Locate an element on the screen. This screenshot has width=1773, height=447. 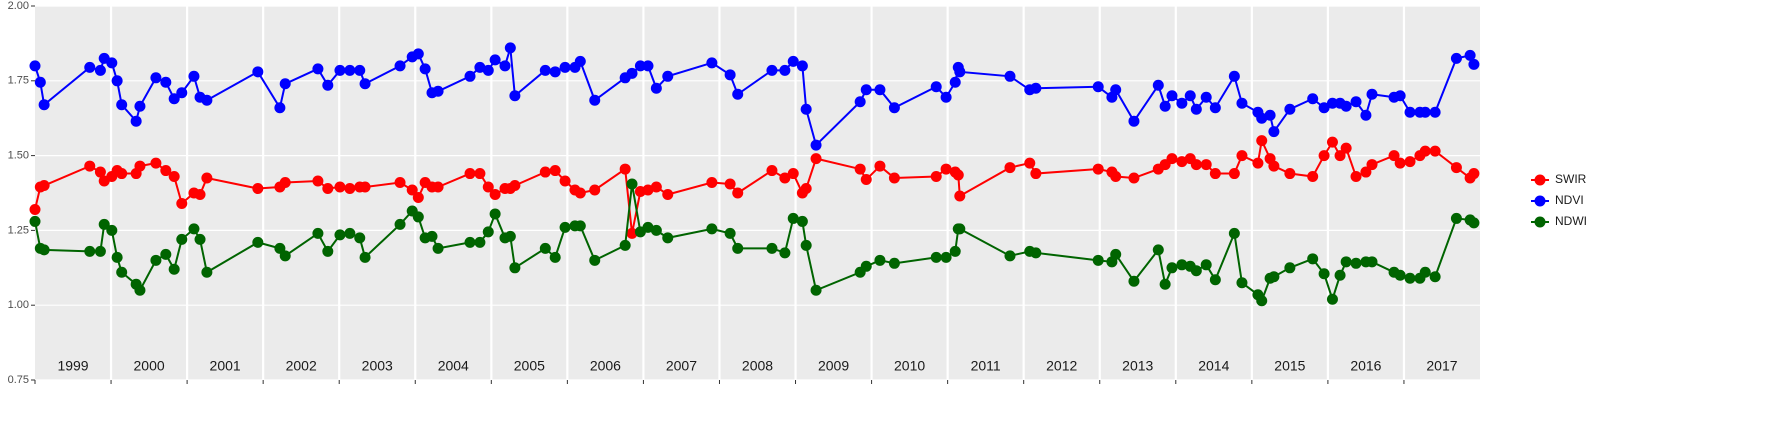
x-tick-label: 2005 is located at coordinates (529, 366).